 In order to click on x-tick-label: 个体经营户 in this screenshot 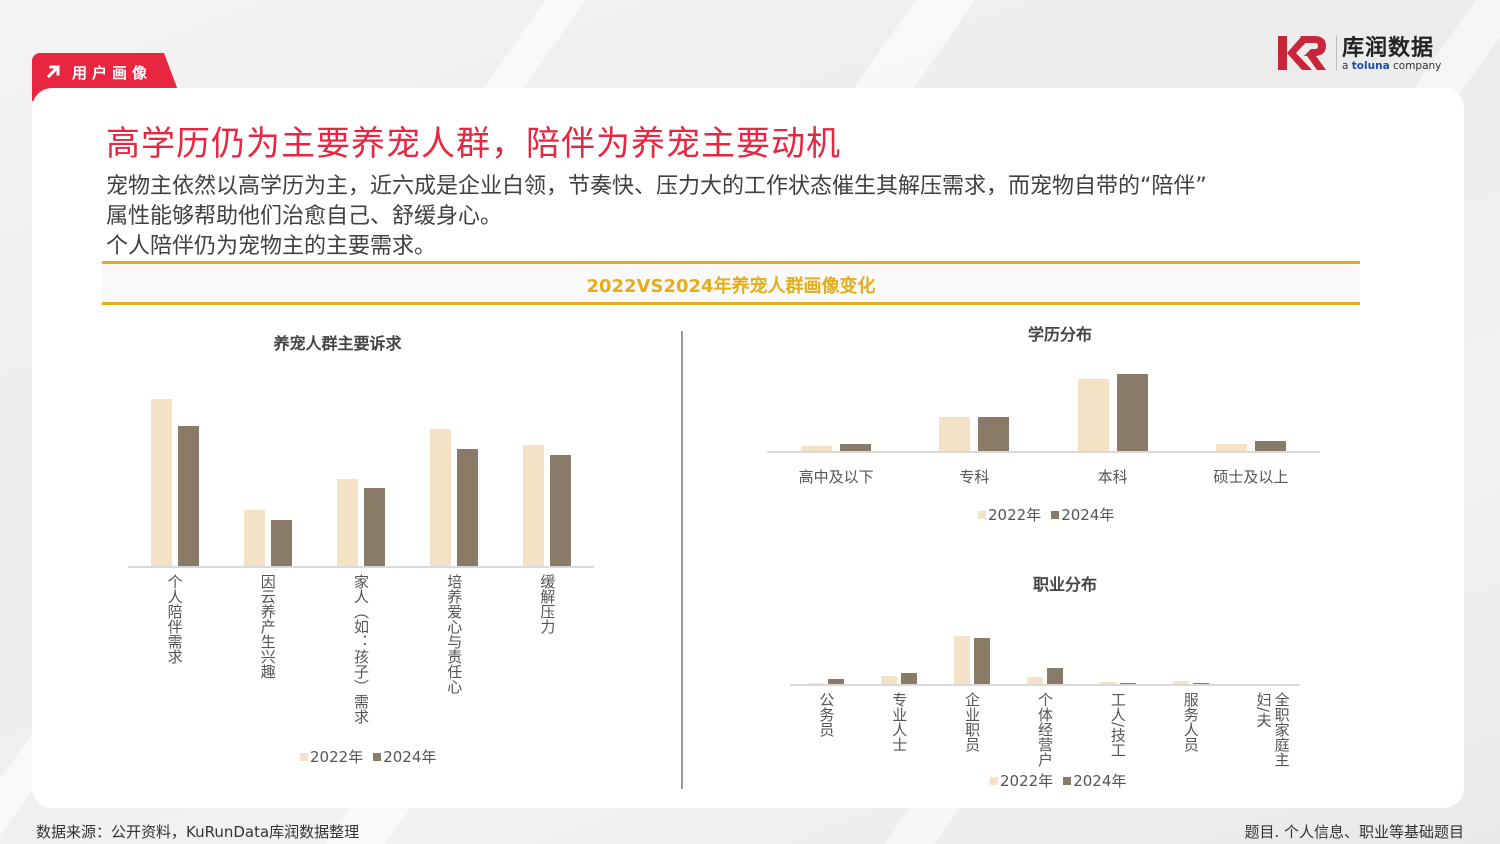, I will do `click(1045, 729)`.